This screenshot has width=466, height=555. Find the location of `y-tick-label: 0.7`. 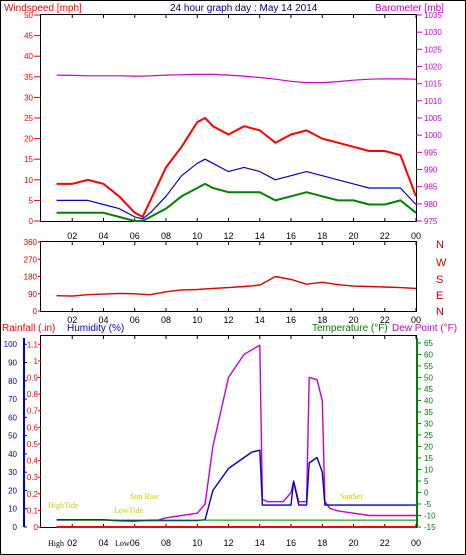

y-tick-label: 0.7 is located at coordinates (33, 411).